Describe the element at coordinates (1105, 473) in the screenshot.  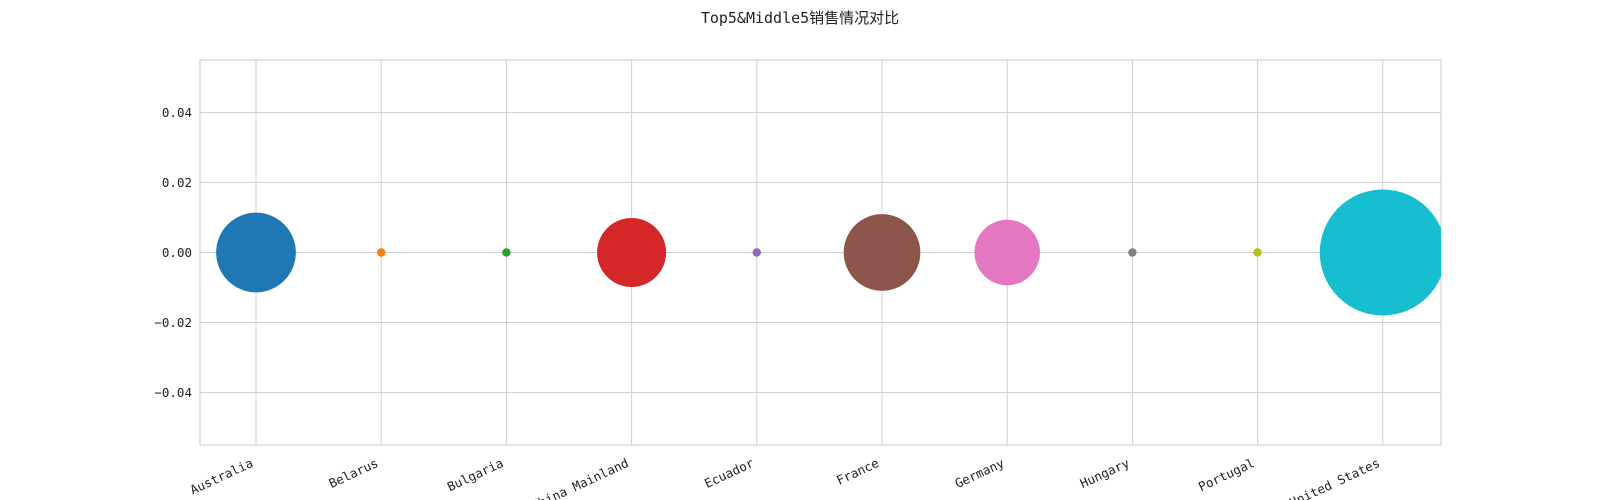
I see `x-tick-label: Hungary` at that location.